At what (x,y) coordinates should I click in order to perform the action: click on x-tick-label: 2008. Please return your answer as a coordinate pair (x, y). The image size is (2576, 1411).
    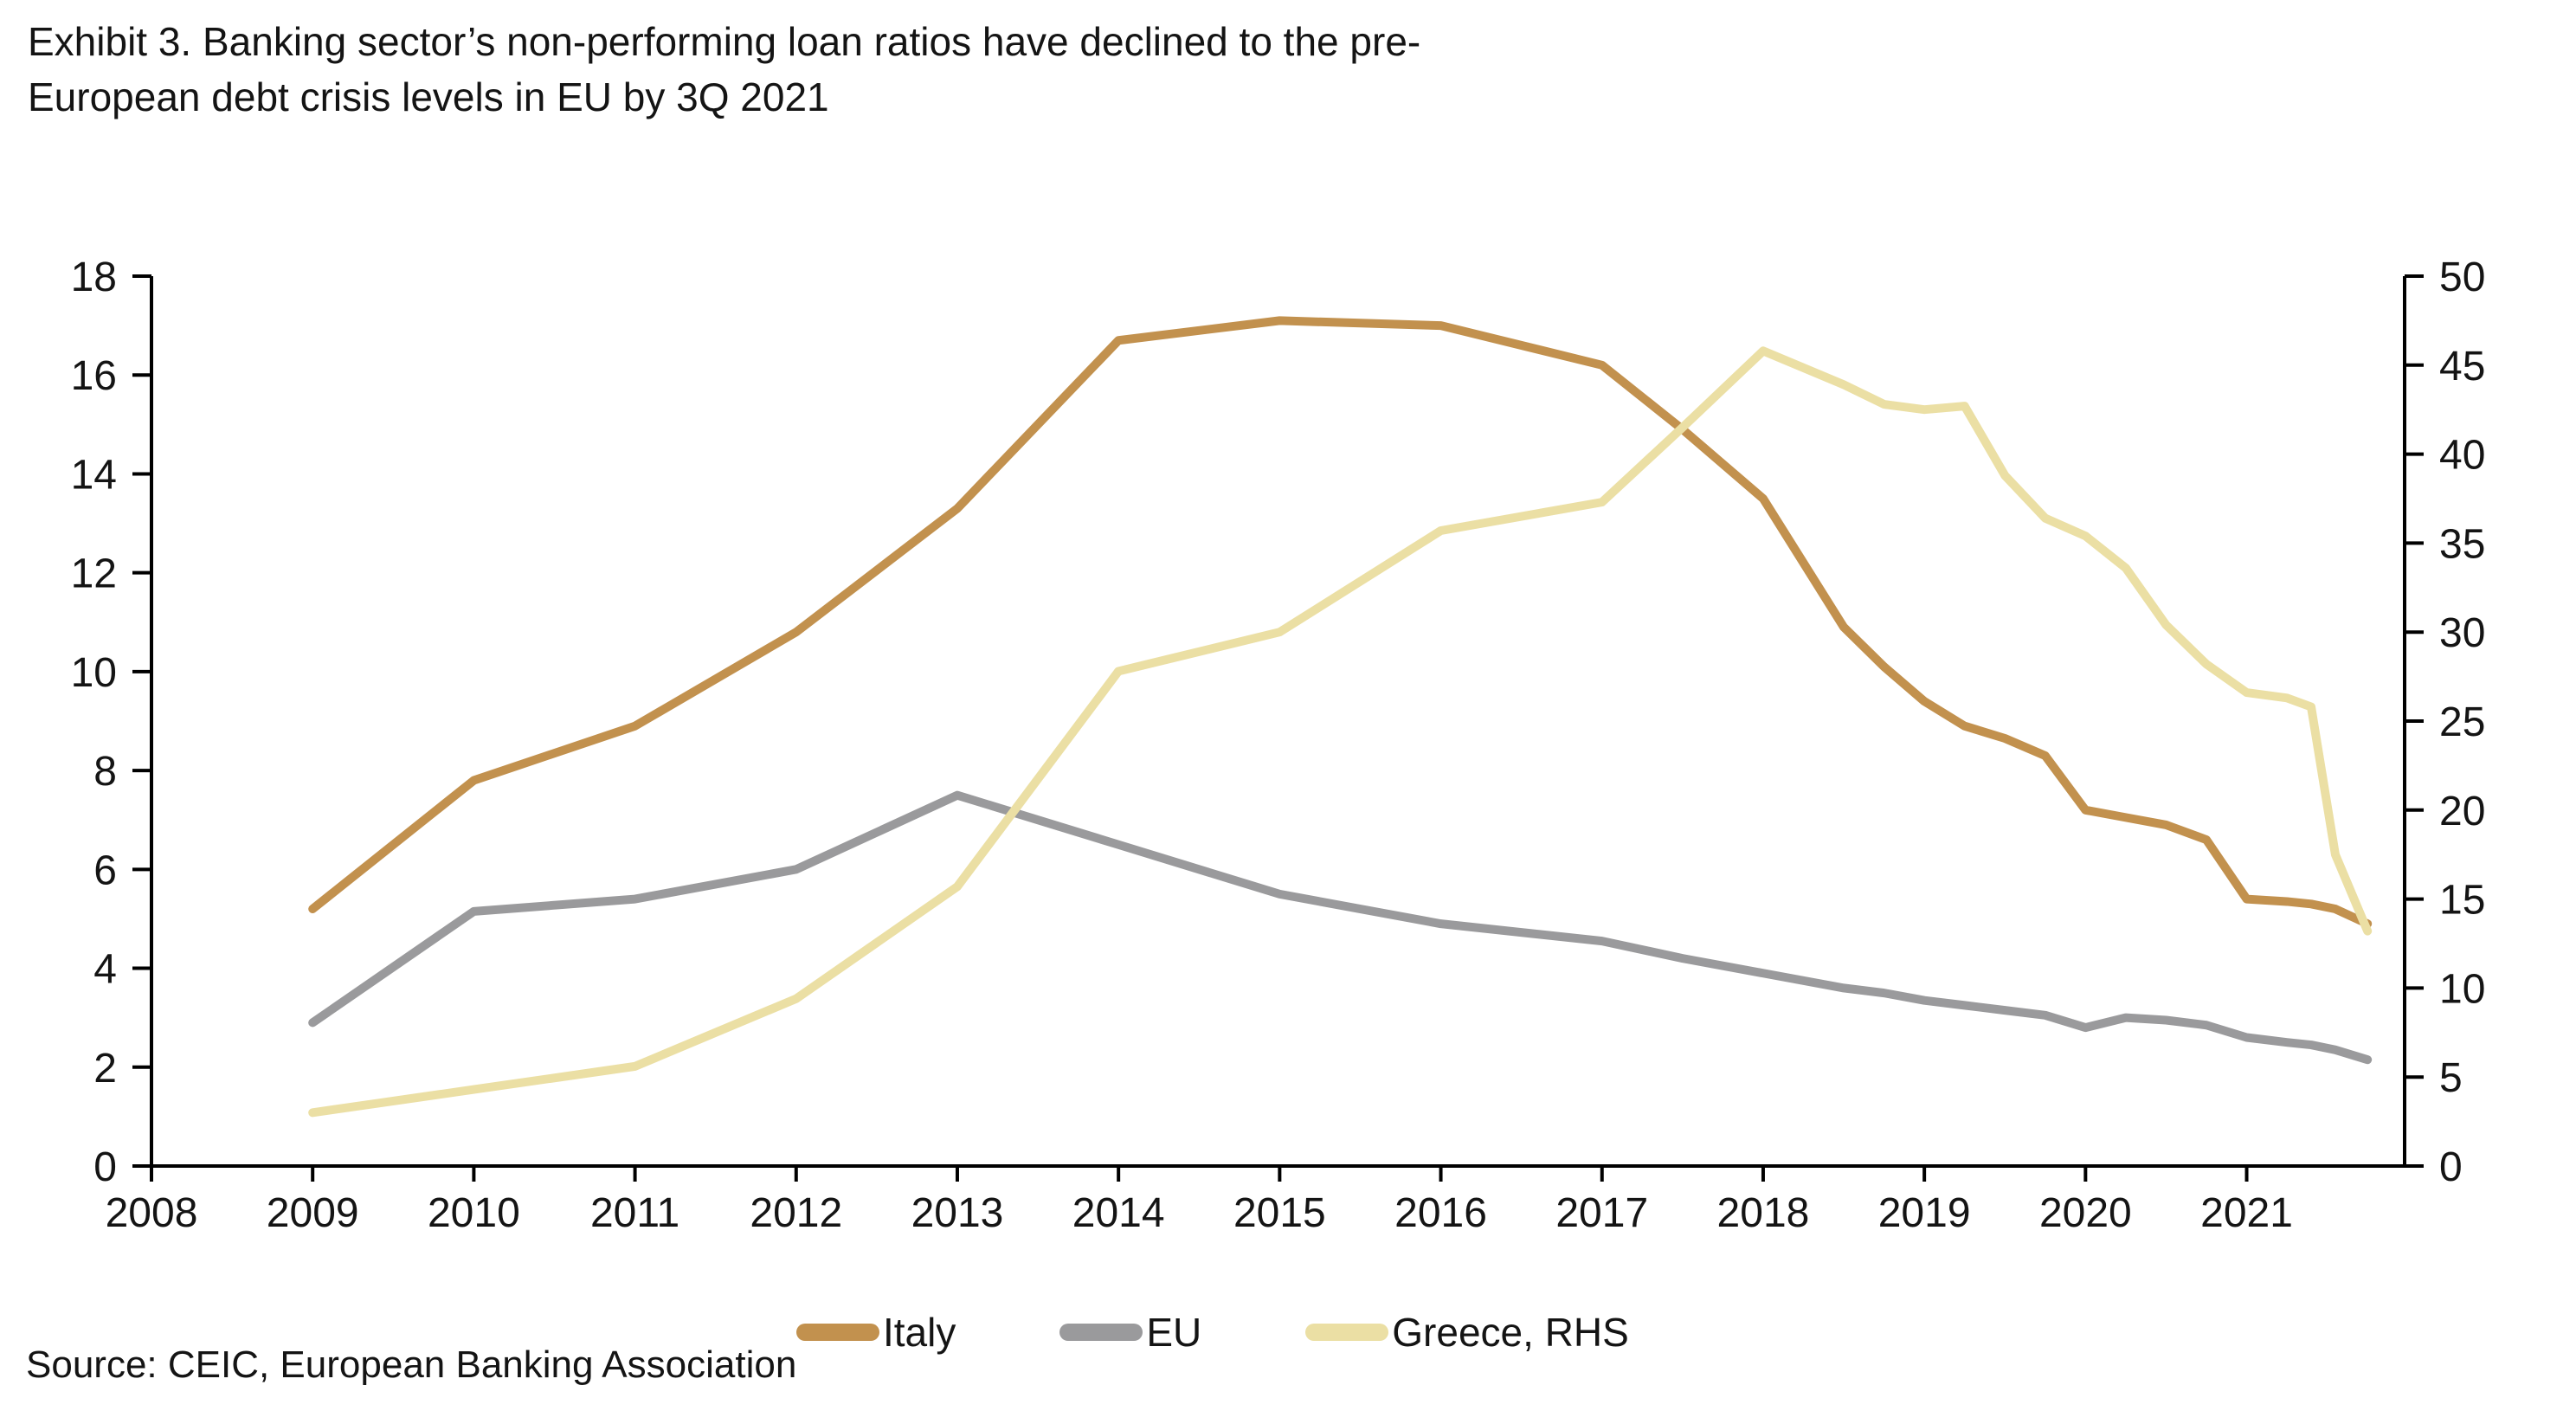
    Looking at the image, I should click on (152, 1213).